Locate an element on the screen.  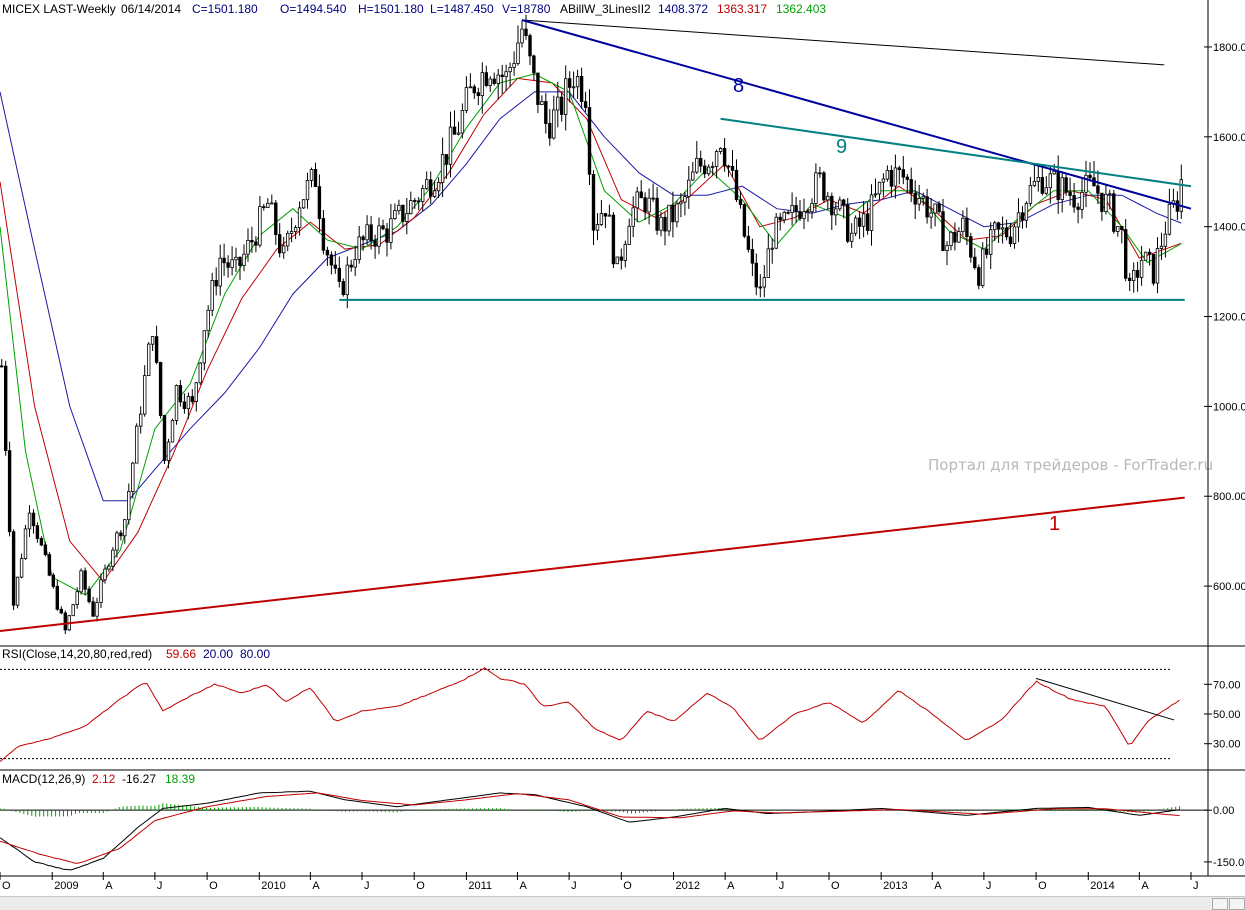
trend-line-top-thin is located at coordinates (843, 42).